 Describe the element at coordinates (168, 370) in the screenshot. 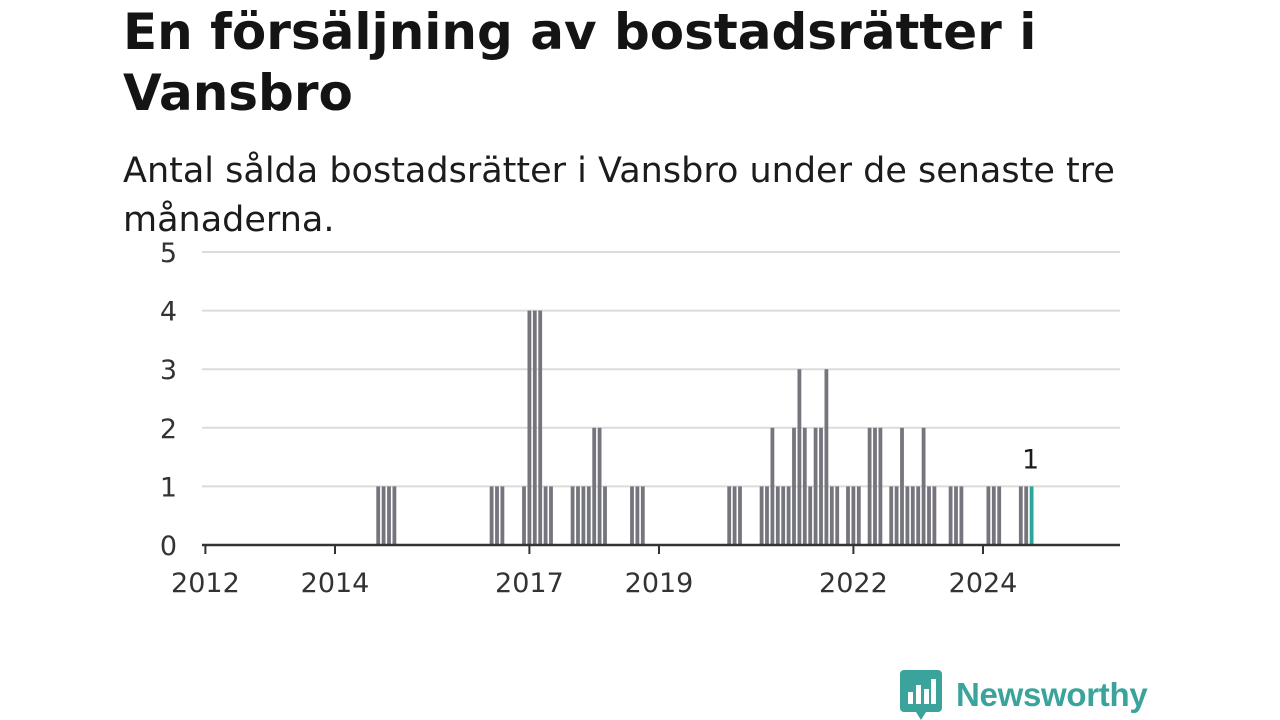

I see `y-tick-label: 3` at that location.